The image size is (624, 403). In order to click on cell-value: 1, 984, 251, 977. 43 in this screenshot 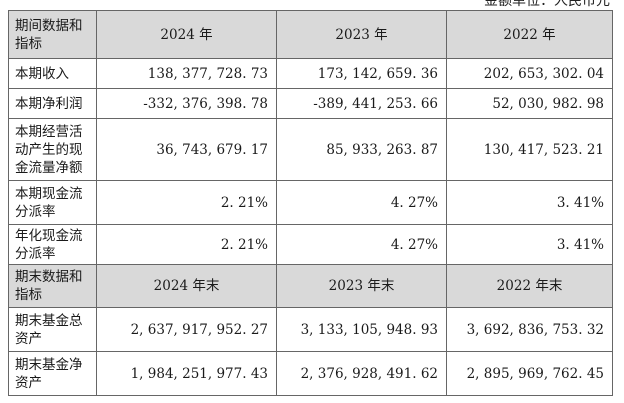, I will do `click(186, 373)`.